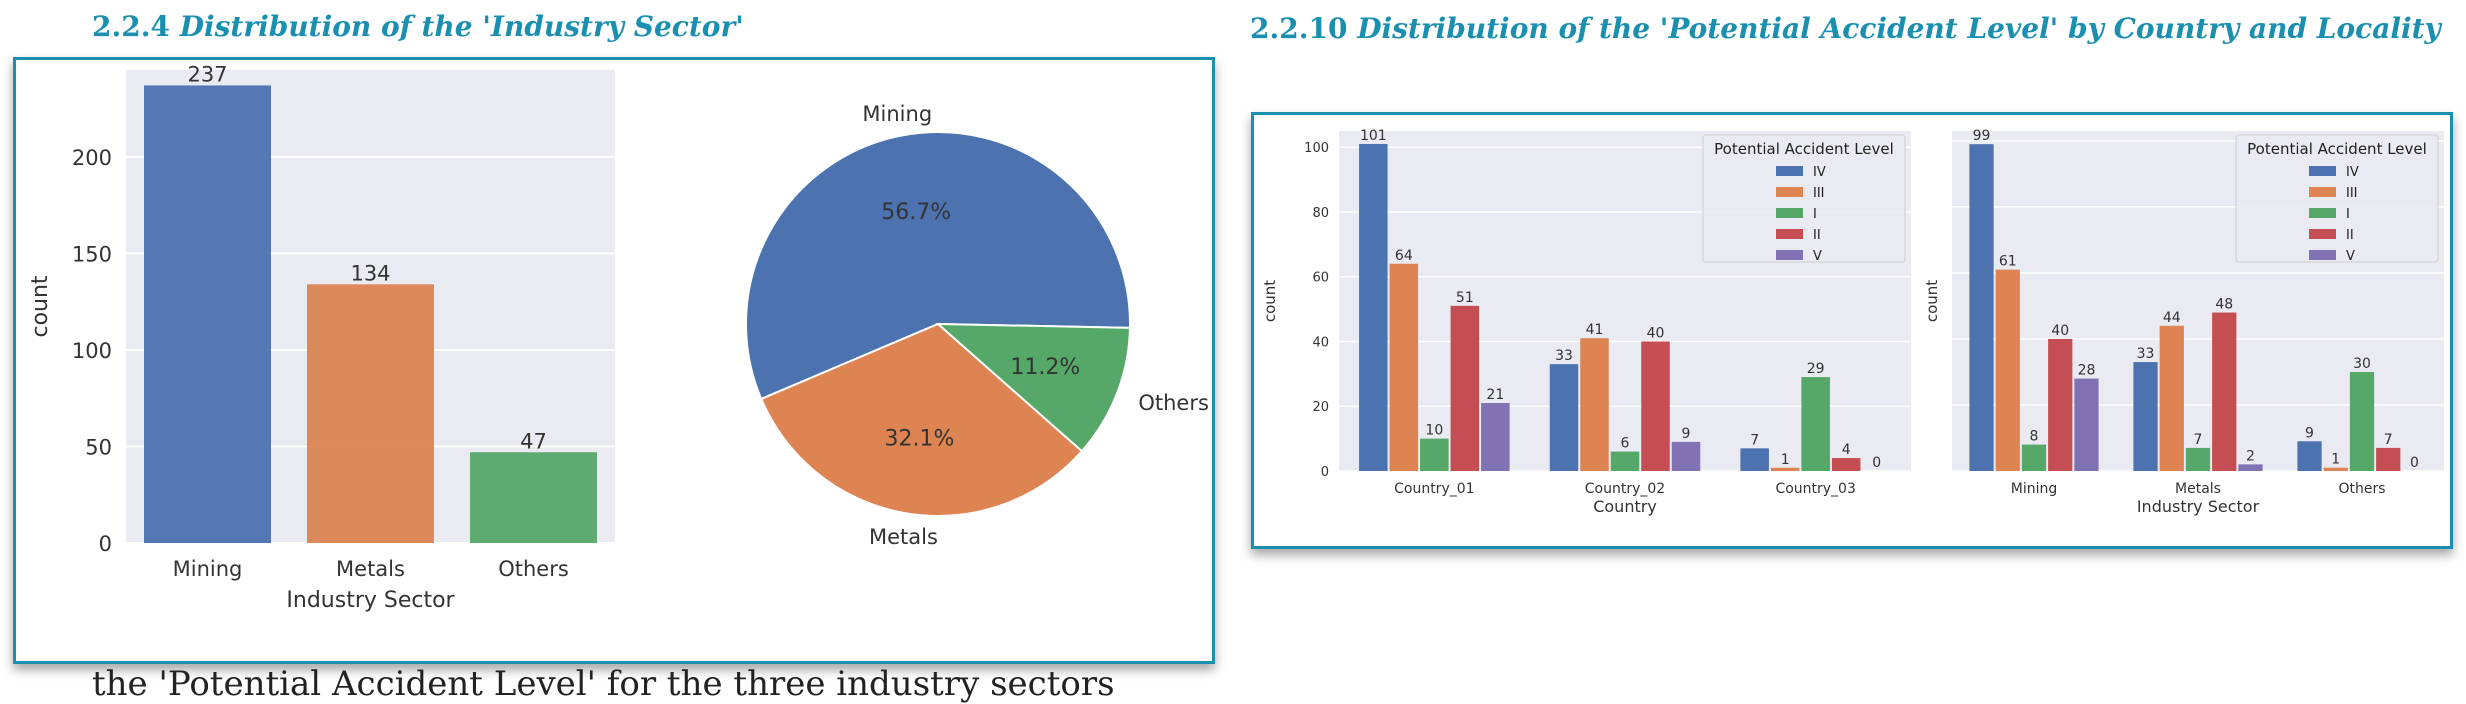  I want to click on pie-slice-others, so click(1033, 387).